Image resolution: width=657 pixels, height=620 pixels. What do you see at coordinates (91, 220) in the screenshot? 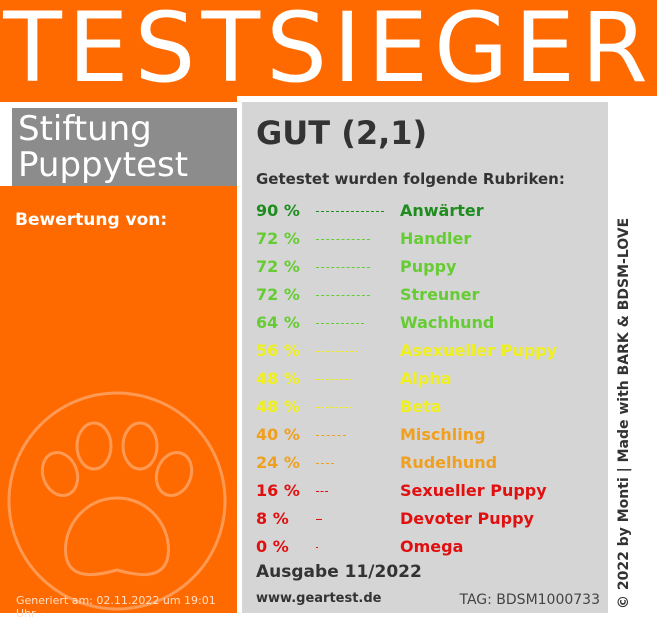
I see `rating-label: Bewertung von:` at bounding box center [91, 220].